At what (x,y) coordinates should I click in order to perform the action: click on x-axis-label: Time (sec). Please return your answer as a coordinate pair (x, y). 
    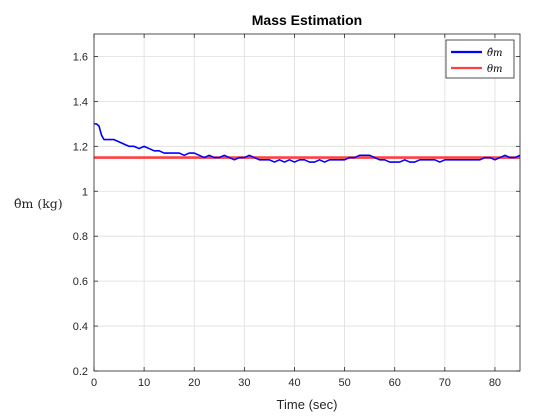
    Looking at the image, I should click on (307, 404).